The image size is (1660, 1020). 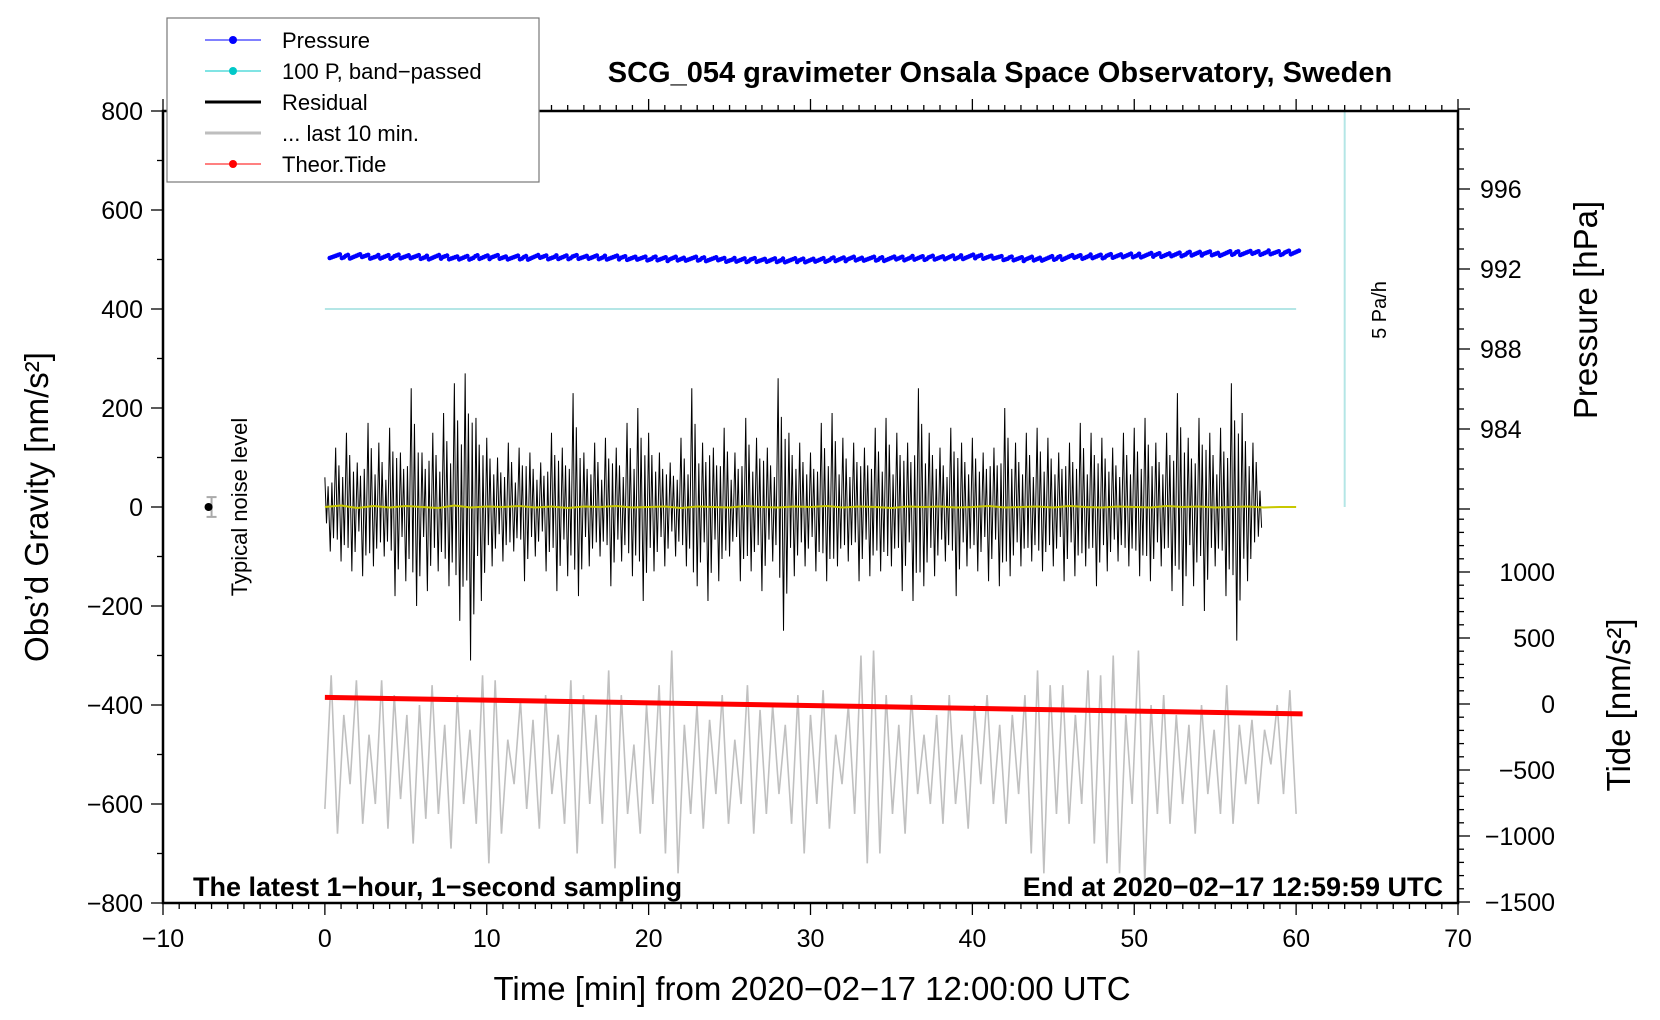 What do you see at coordinates (334, 164) in the screenshot?
I see `legend-label: Theor.Tide` at bounding box center [334, 164].